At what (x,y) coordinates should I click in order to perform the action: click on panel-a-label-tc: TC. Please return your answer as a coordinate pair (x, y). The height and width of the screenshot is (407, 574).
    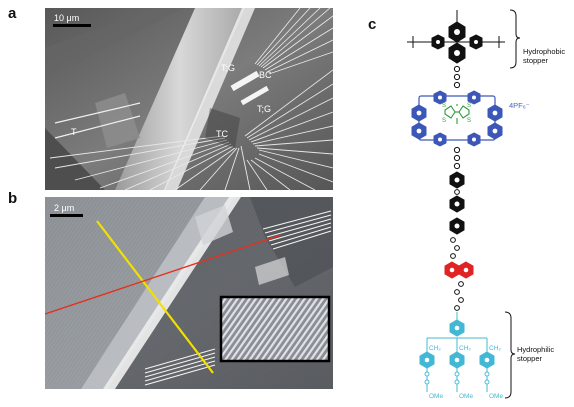
    Looking at the image, I should click on (222, 134).